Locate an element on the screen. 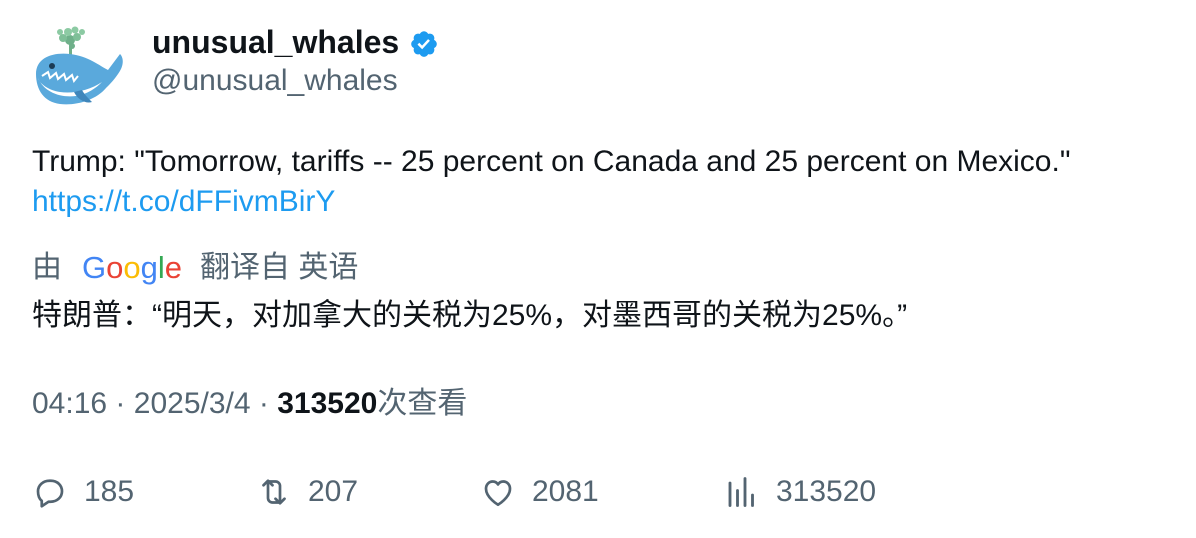 This screenshot has width=1196, height=538. views-button: 313520 is located at coordinates (800, 492).